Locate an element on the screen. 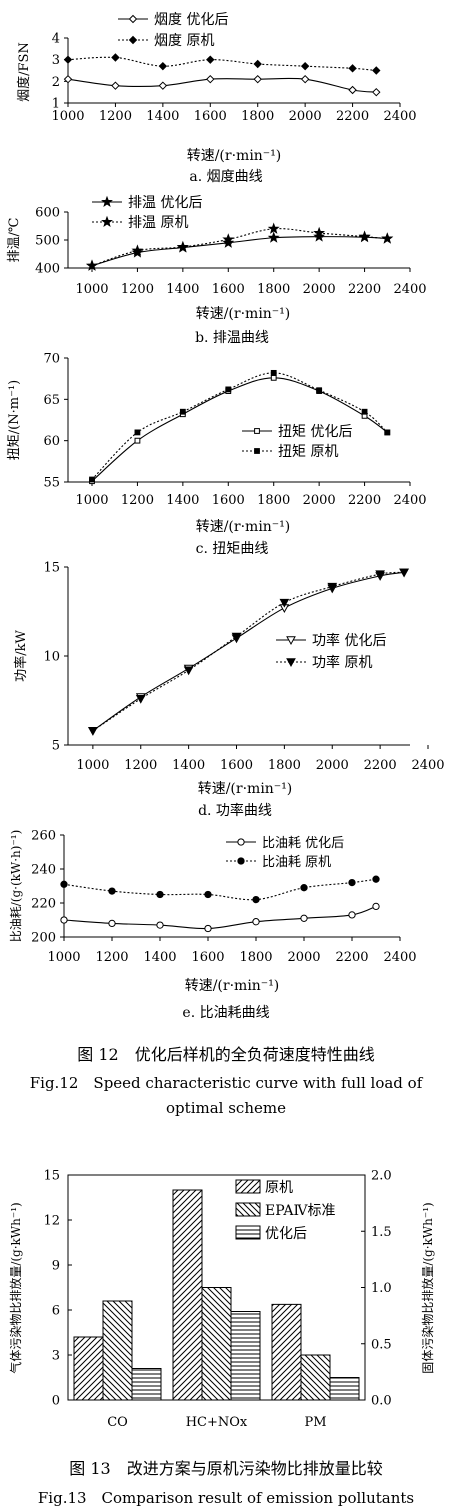 This screenshot has width=452, height=1512. y-tick-label: 55 is located at coordinates (51, 483).